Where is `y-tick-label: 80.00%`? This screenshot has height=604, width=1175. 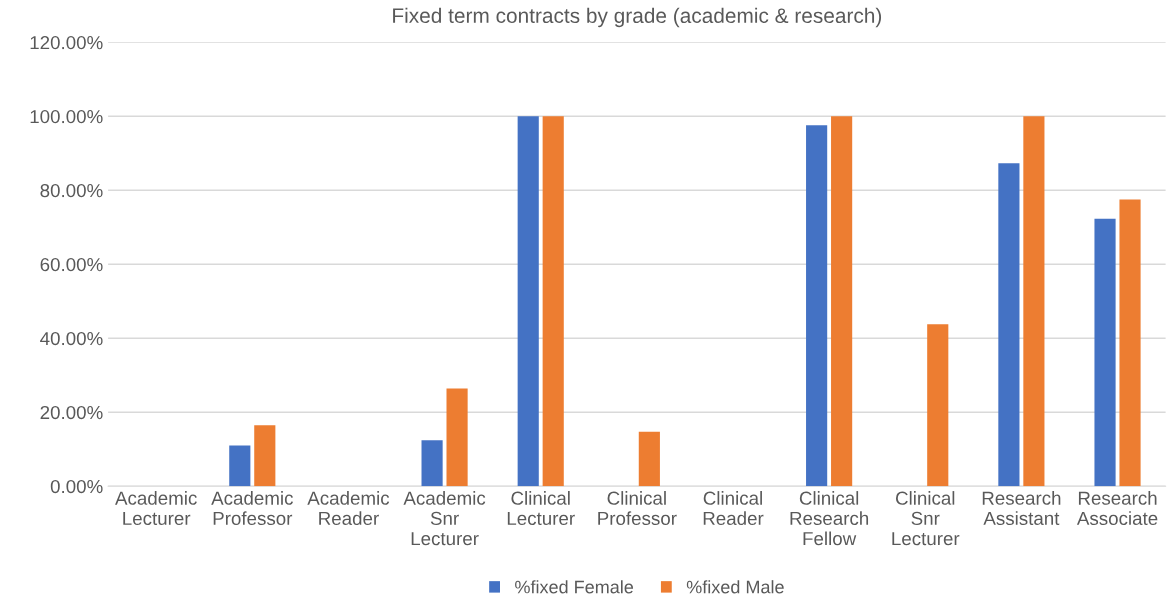 y-tick-label: 80.00% is located at coordinates (71, 190).